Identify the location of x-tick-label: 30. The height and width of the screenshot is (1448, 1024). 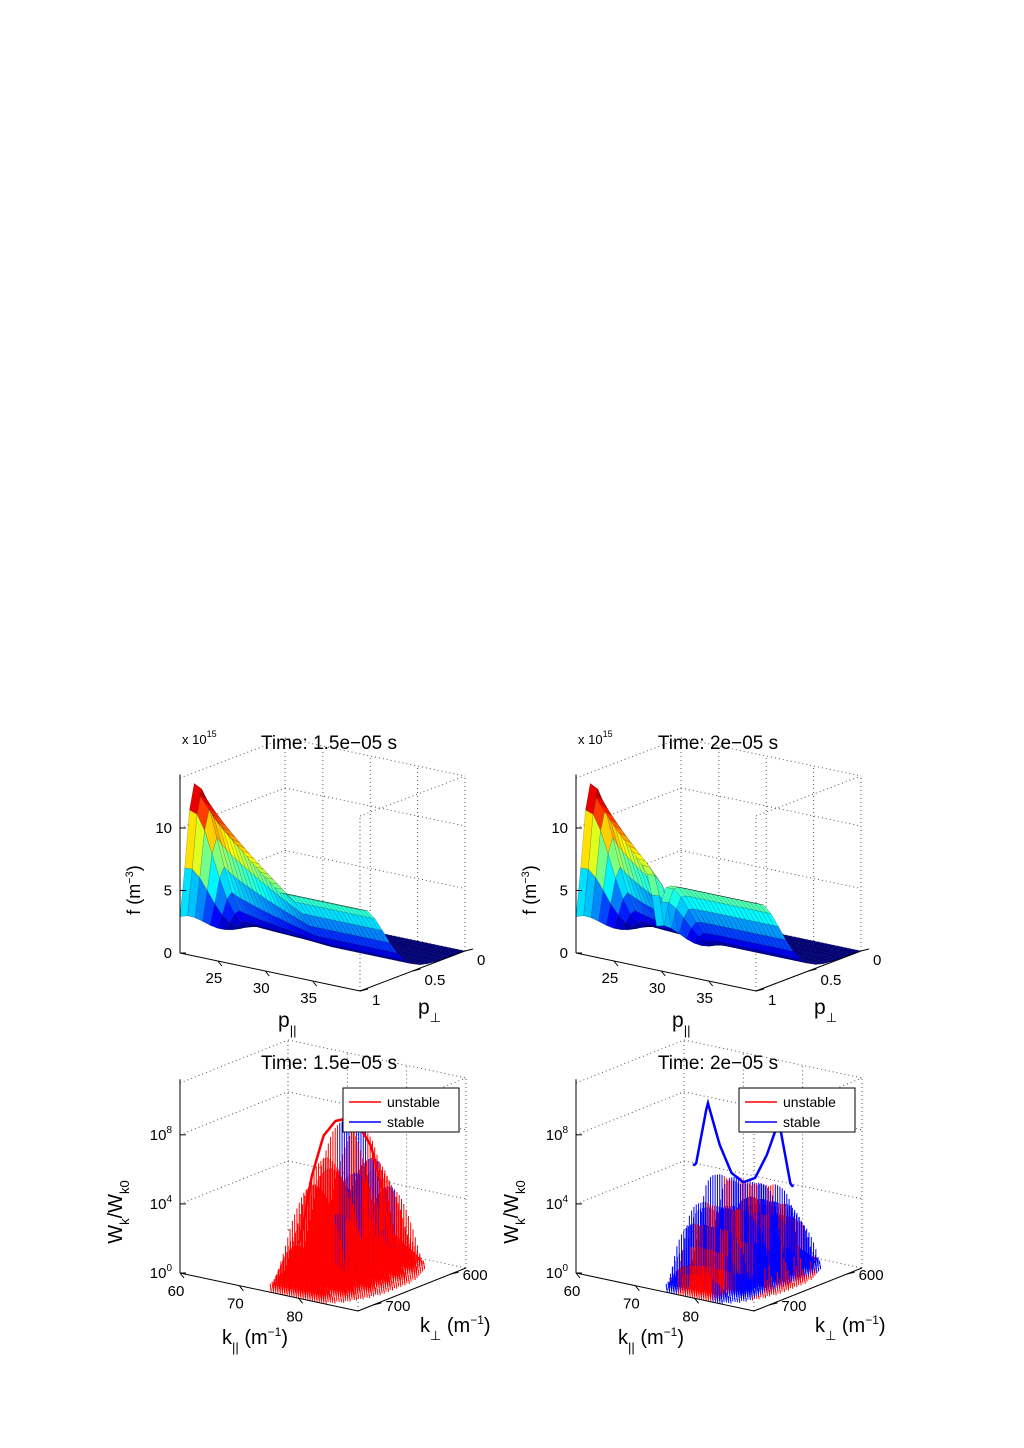
(261, 988).